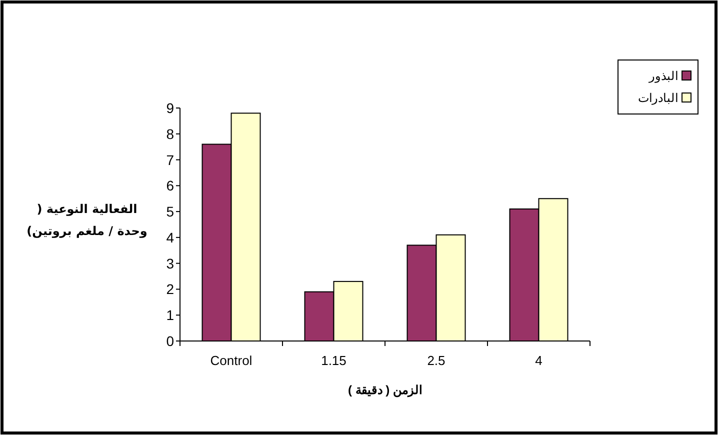  What do you see at coordinates (333, 360) in the screenshot?
I see `x-tick-label: 1.15` at bounding box center [333, 360].